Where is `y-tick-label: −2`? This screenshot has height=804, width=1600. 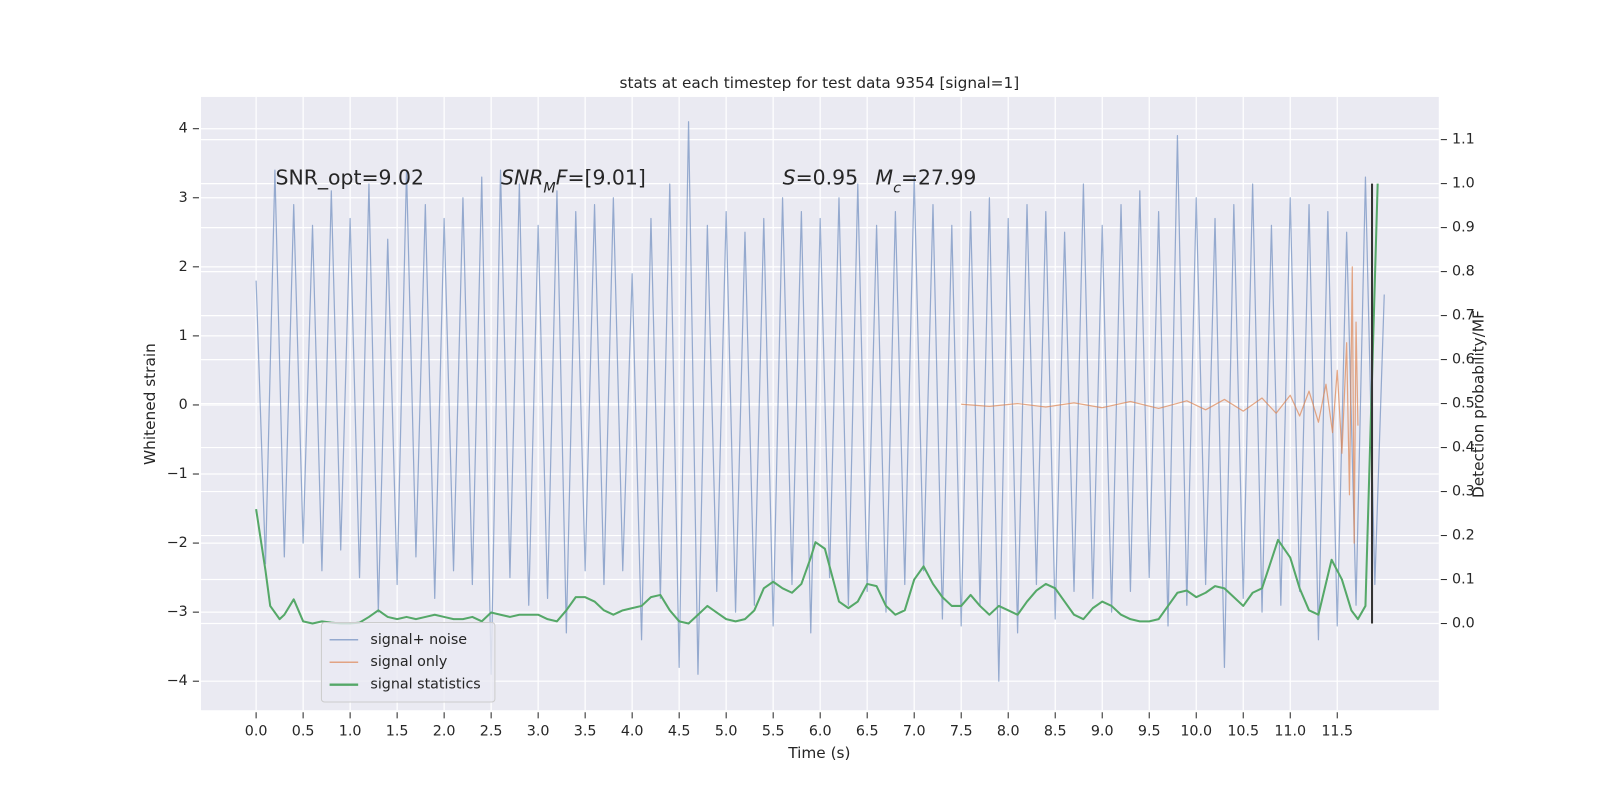 y-tick-label: −2 is located at coordinates (177, 543).